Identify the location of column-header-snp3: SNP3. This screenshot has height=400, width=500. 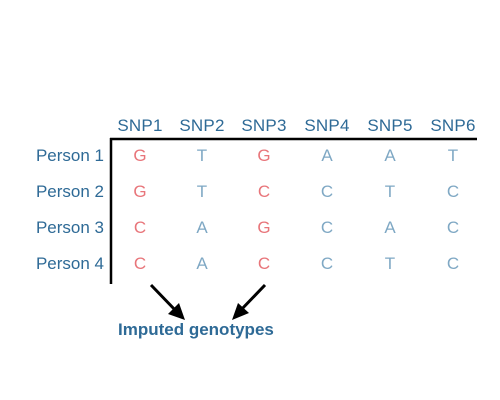
(264, 125).